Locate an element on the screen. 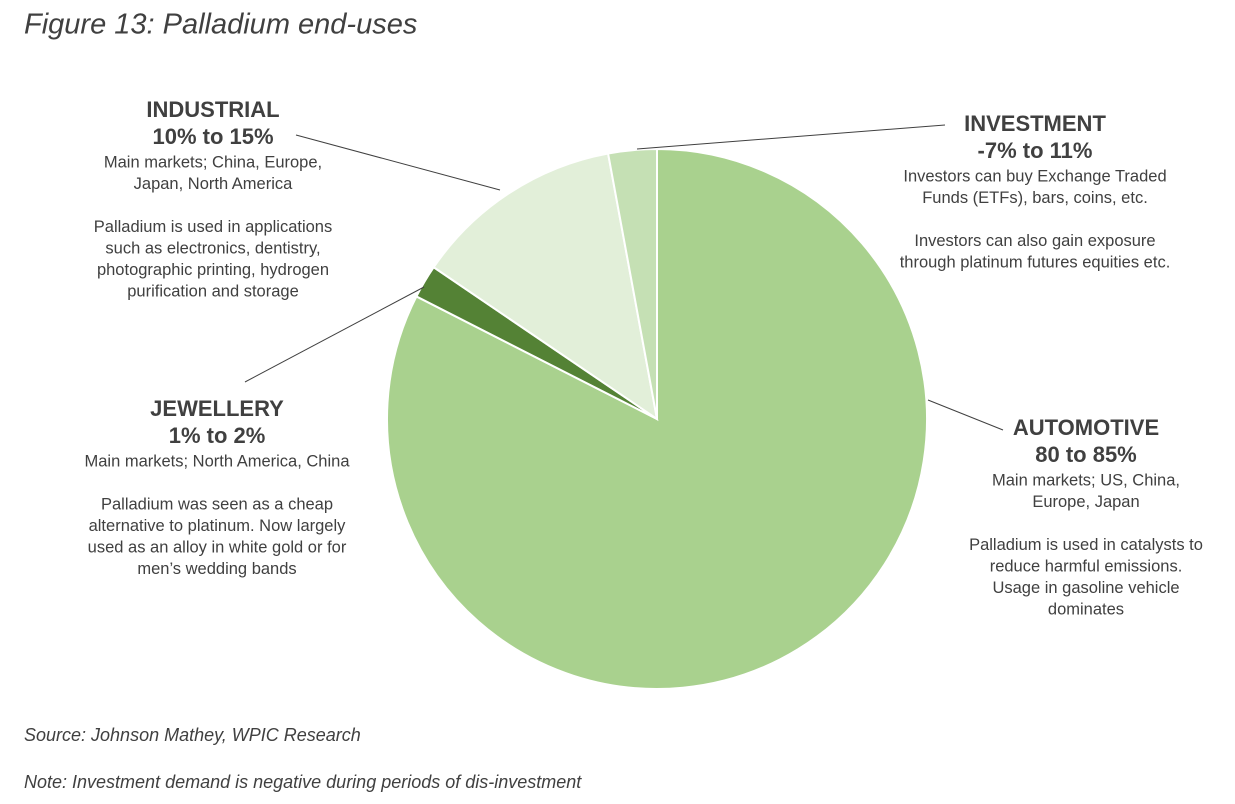 The height and width of the screenshot is (804, 1235). chart-title: Figure 13: Palladium end-uses is located at coordinates (220, 25).